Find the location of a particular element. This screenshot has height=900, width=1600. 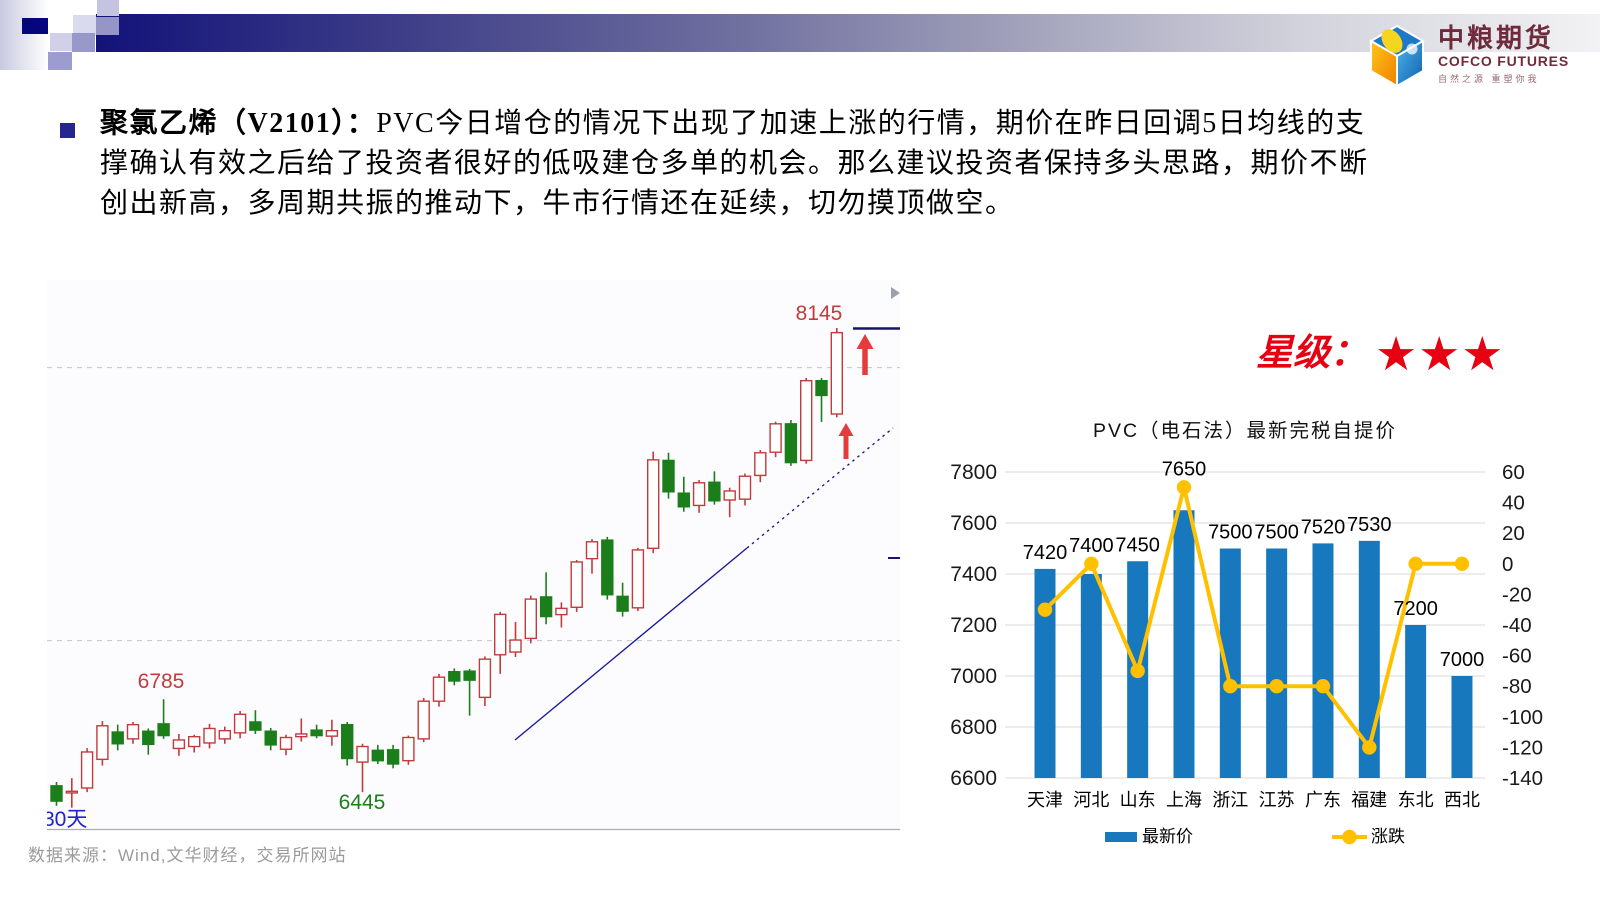

category-label-江苏: 江苏 is located at coordinates (1277, 800).